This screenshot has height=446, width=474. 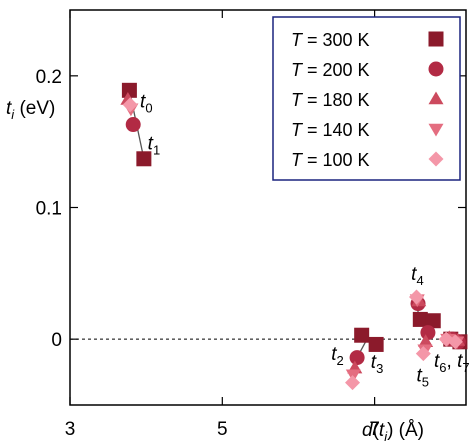 What do you see at coordinates (374, 429) in the screenshot?
I see `x-tick-label: 7` at bounding box center [374, 429].